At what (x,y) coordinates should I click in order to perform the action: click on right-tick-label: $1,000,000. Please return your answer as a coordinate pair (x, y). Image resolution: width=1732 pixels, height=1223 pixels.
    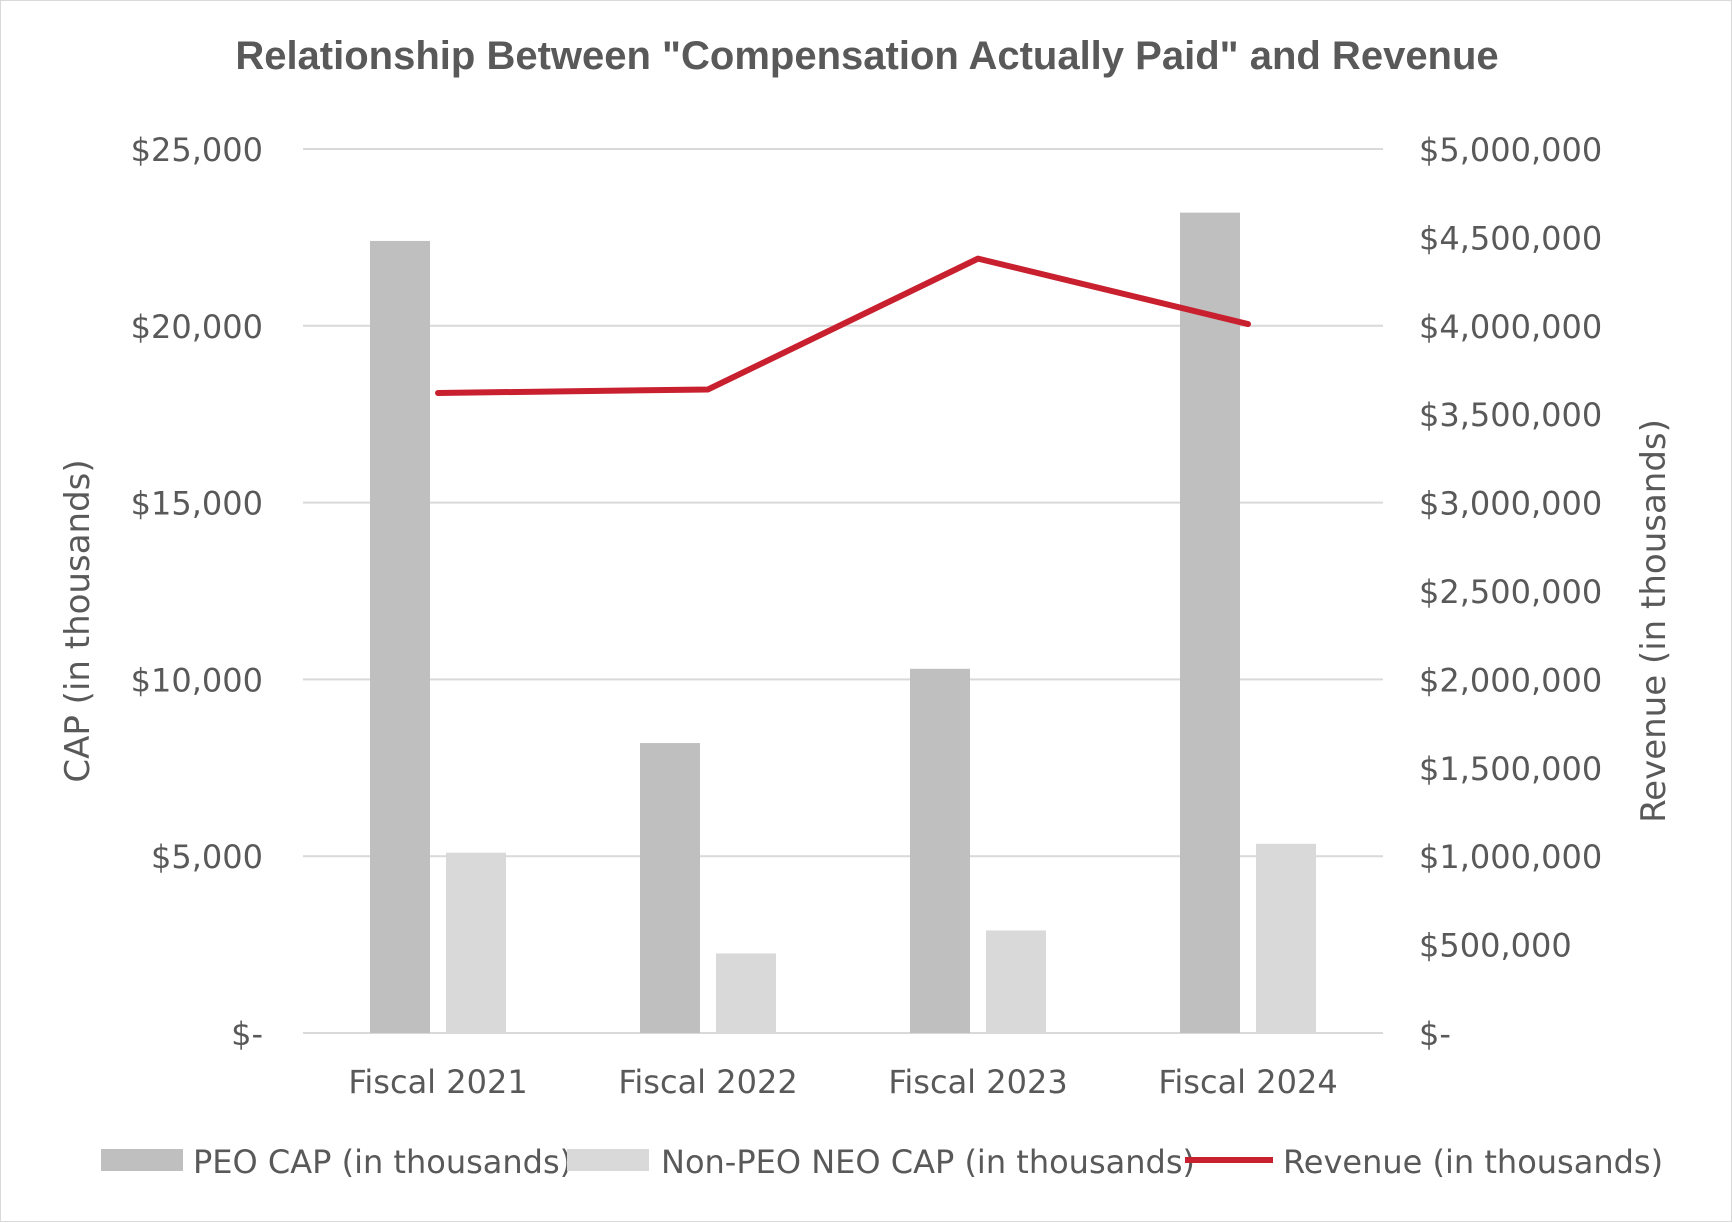
    Looking at the image, I should click on (1510, 857).